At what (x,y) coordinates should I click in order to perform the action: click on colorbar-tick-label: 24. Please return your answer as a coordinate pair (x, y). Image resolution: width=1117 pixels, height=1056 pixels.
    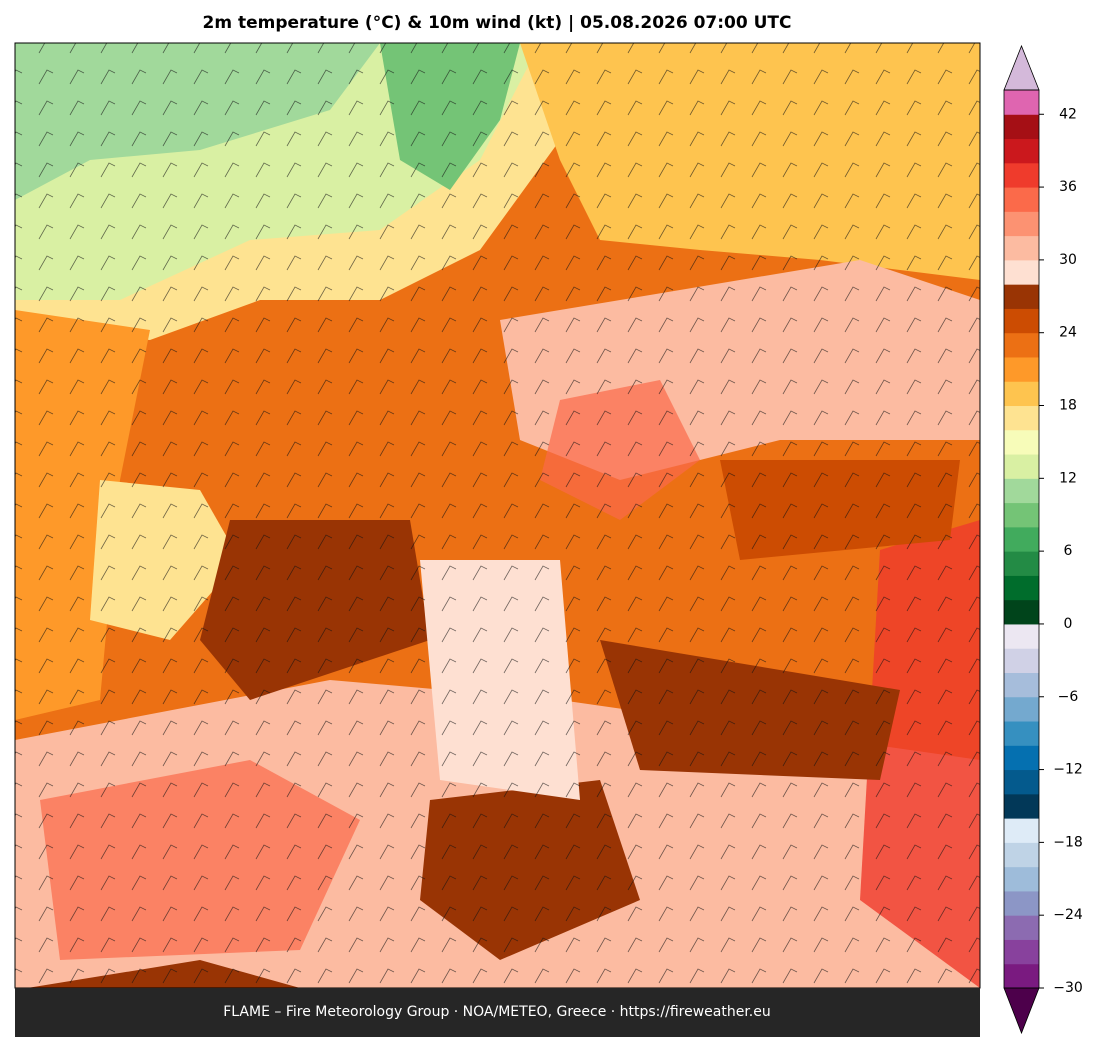
    Looking at the image, I should click on (1068, 333).